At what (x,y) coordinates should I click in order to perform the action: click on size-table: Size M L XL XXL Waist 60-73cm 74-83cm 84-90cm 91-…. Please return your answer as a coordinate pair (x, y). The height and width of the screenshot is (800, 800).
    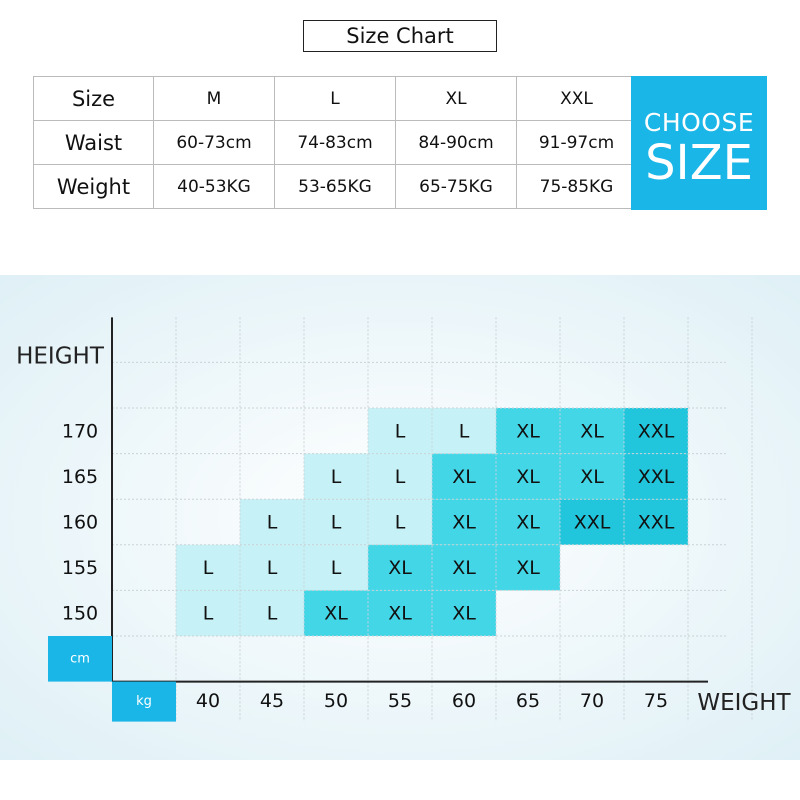
    Looking at the image, I should click on (335, 142).